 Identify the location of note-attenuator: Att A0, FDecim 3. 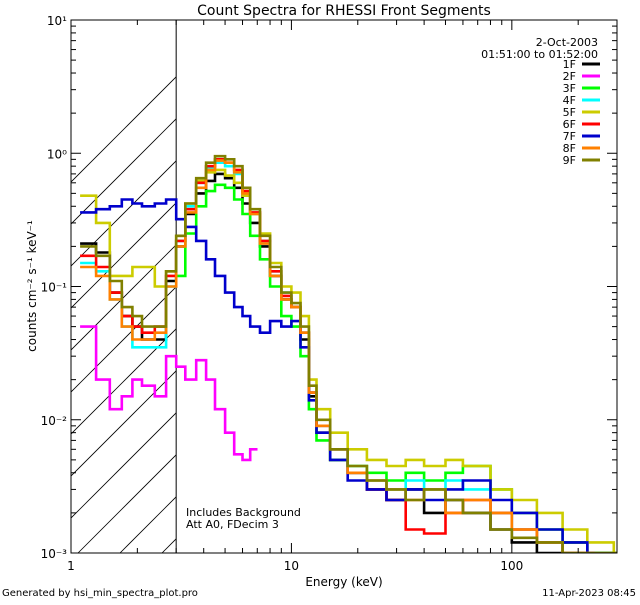
(232, 524).